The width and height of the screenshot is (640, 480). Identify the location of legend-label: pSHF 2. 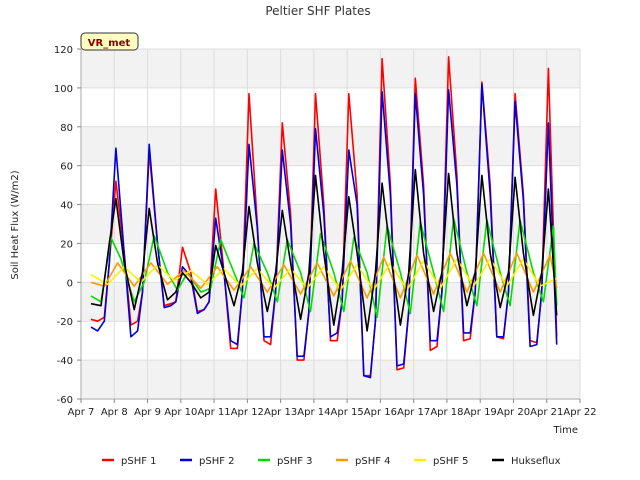
(217, 461).